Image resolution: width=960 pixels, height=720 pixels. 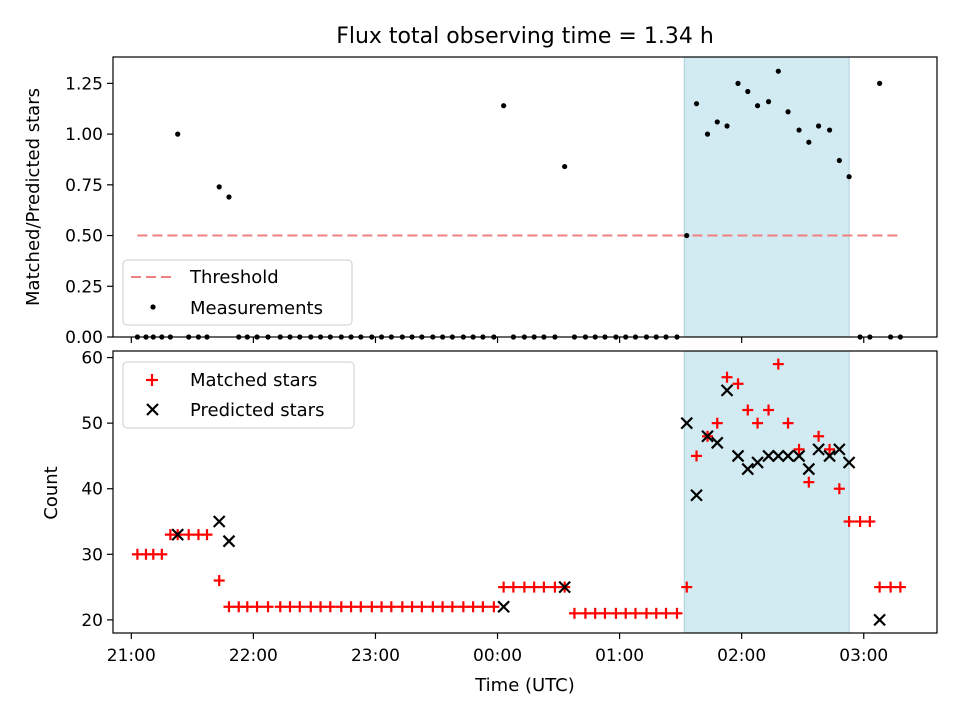 I want to click on bottom-legend: Matched stars Predicted stars, so click(x=238, y=395).